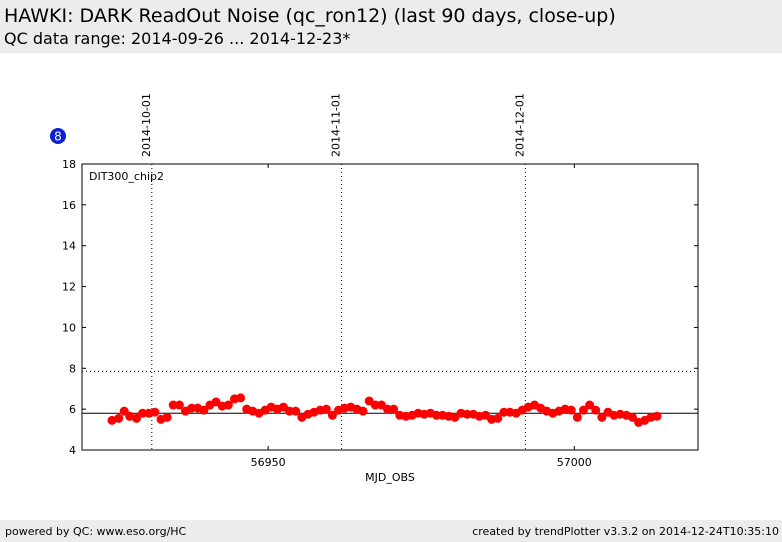  I want to click on x-axis-label: MJD_OBS, so click(390, 477).